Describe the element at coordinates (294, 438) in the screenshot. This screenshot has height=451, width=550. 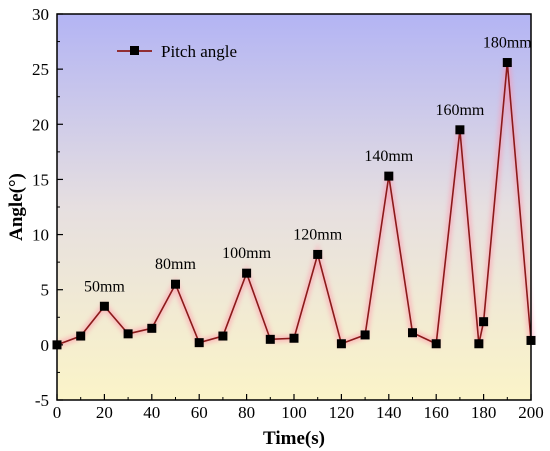
I see `x-axis-title: Time(s)` at that location.